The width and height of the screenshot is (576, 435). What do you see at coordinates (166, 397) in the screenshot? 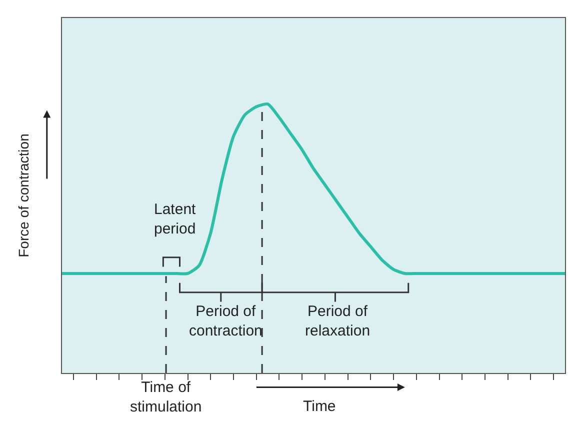
I see `text: Time of stimulation` at bounding box center [166, 397].